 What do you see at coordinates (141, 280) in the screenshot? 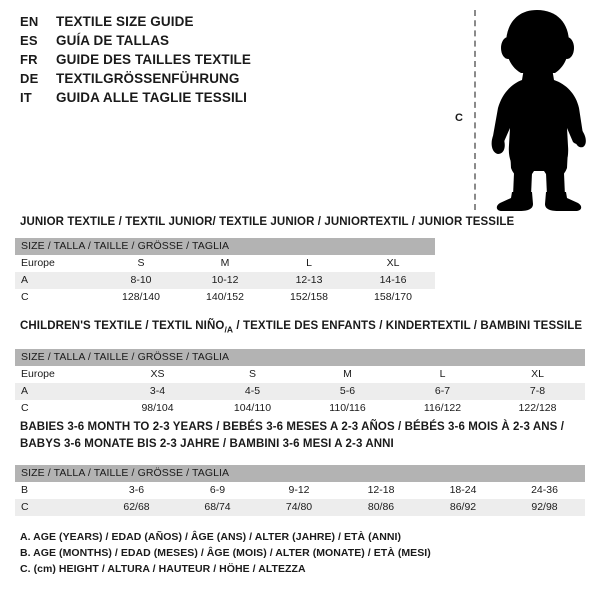
I see `table-cell: 8-10` at bounding box center [141, 280].